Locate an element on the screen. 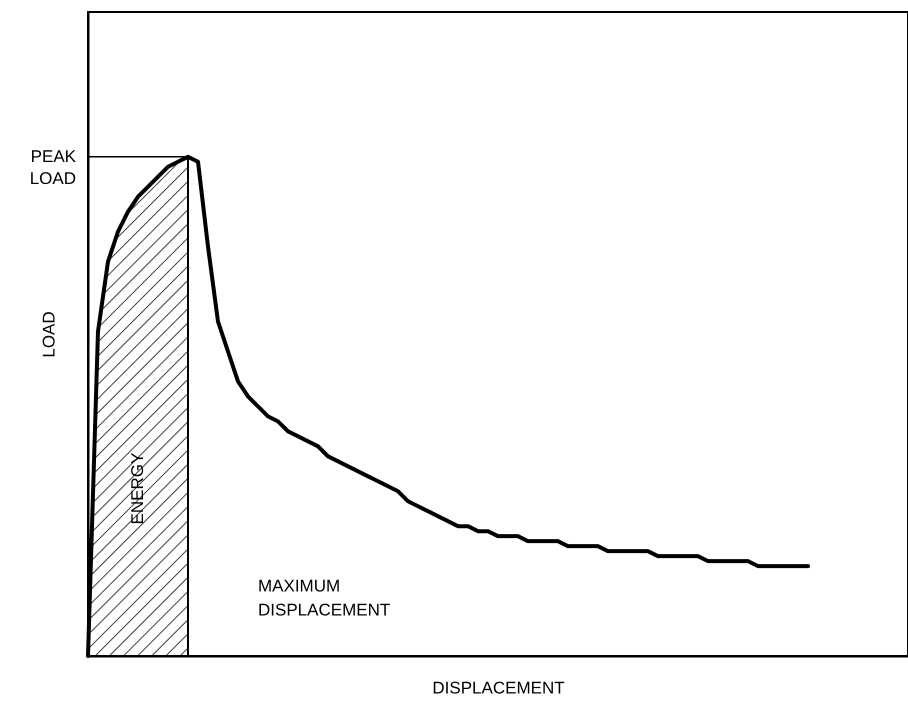 The image size is (908, 702). x-axis-title: DISPLACEMENT is located at coordinates (498, 688).